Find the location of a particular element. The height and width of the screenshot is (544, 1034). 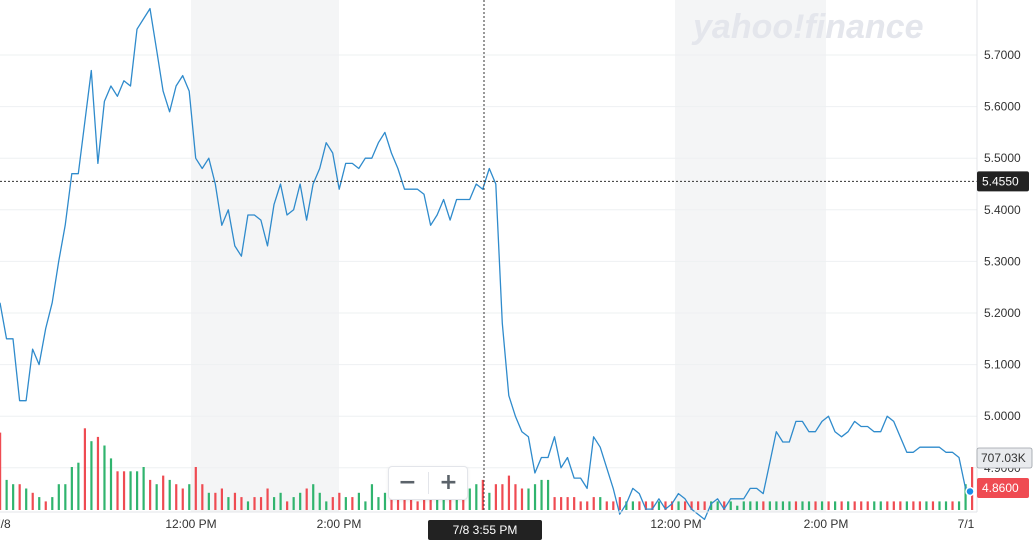

x-tick-label: 7/1 is located at coordinates (966, 524).